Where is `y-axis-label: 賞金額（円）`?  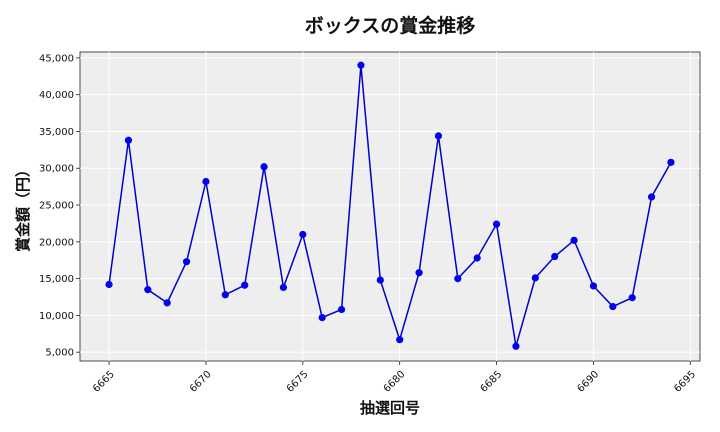
y-axis-label: 賞金額（円） is located at coordinates (23, 207).